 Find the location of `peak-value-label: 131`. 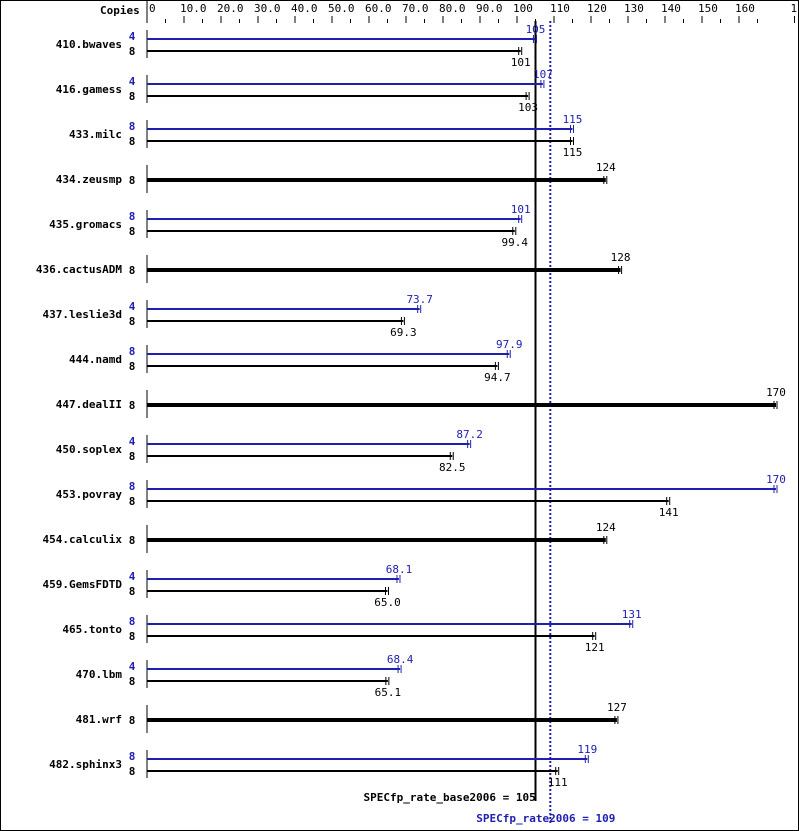

peak-value-label: 131 is located at coordinates (632, 614).